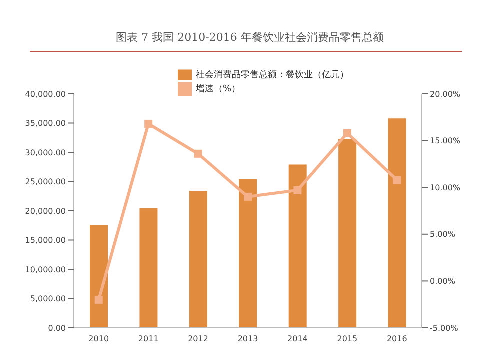 Image resolution: width=500 pixels, height=362 pixels. What do you see at coordinates (298, 339) in the screenshot?
I see `x-tick-label: 2014` at bounding box center [298, 339].